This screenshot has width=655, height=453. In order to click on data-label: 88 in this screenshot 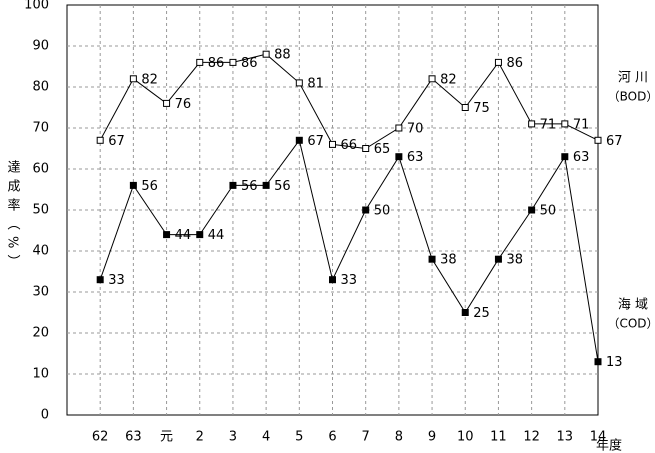, I will do `click(282, 55)`.